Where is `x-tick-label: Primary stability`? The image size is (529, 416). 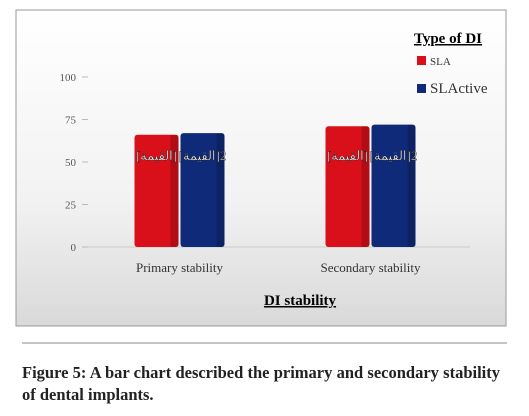 x-tick-label: Primary stability is located at coordinates (180, 267).